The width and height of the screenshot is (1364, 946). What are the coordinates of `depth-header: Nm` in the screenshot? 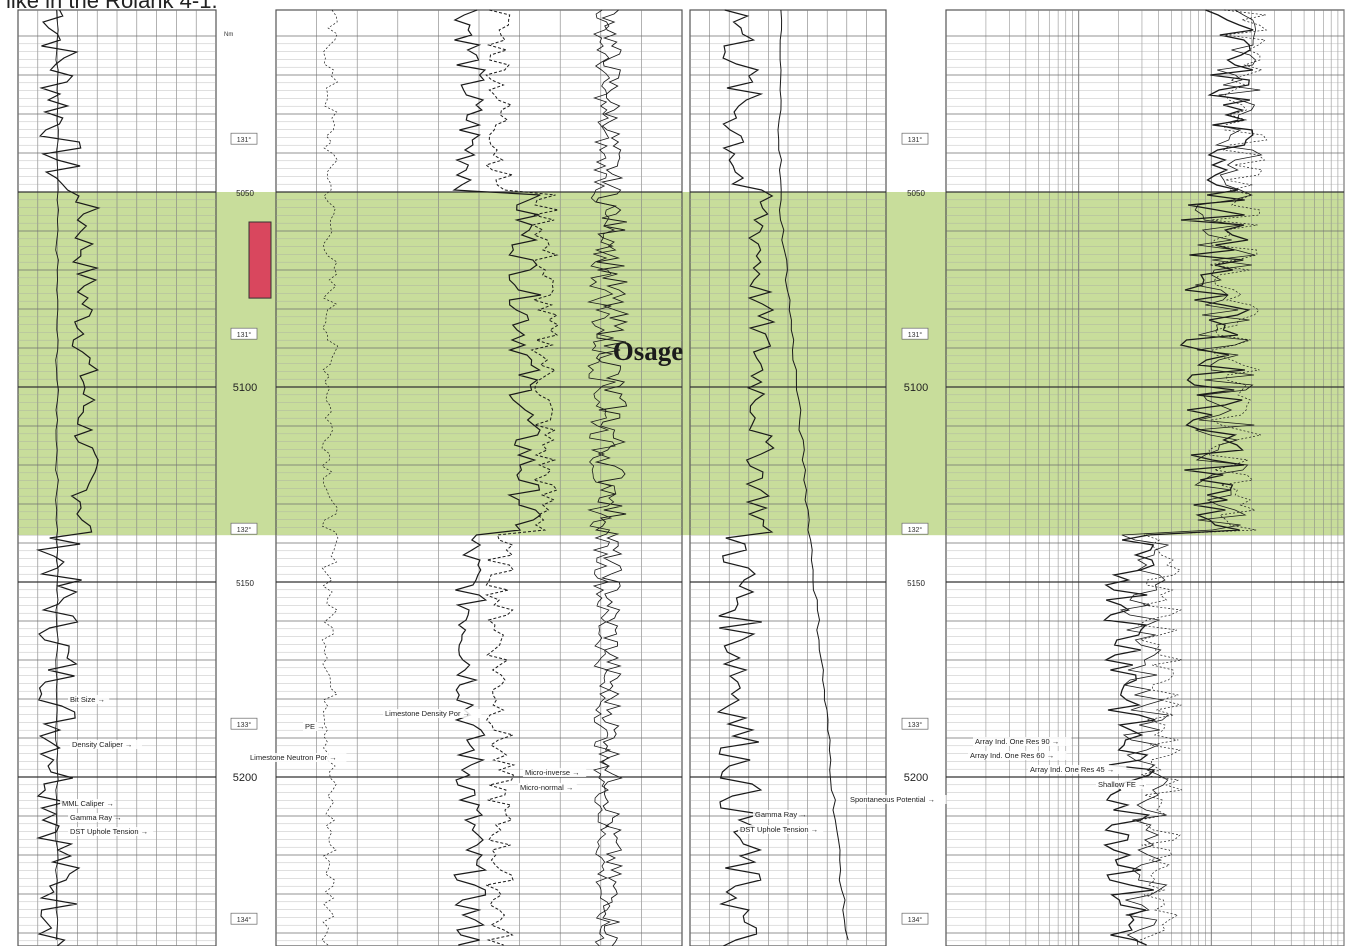 It's located at (228, 35).